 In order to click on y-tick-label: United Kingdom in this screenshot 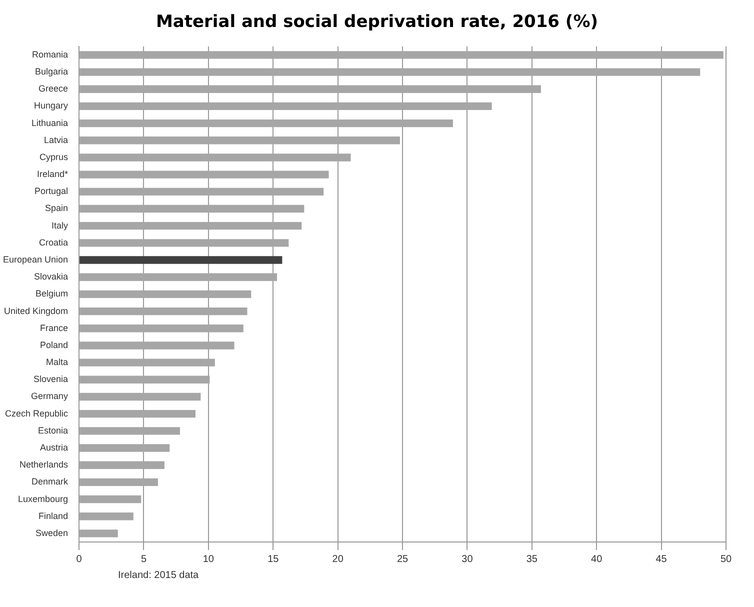, I will do `click(36, 311)`.